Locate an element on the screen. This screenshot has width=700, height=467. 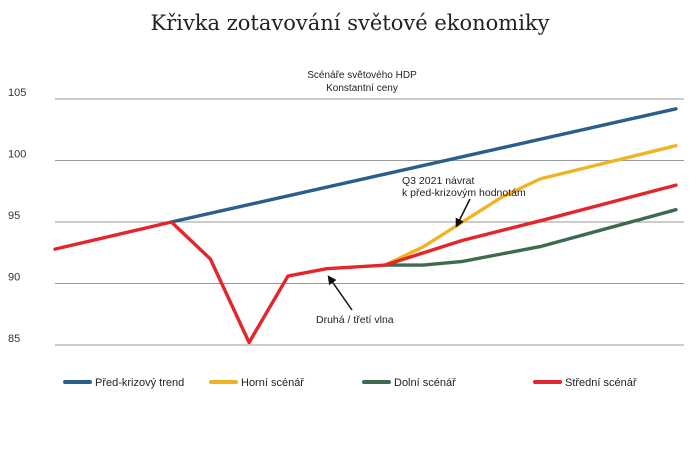
legend-label-2: Horní scénář is located at coordinates (272, 383).